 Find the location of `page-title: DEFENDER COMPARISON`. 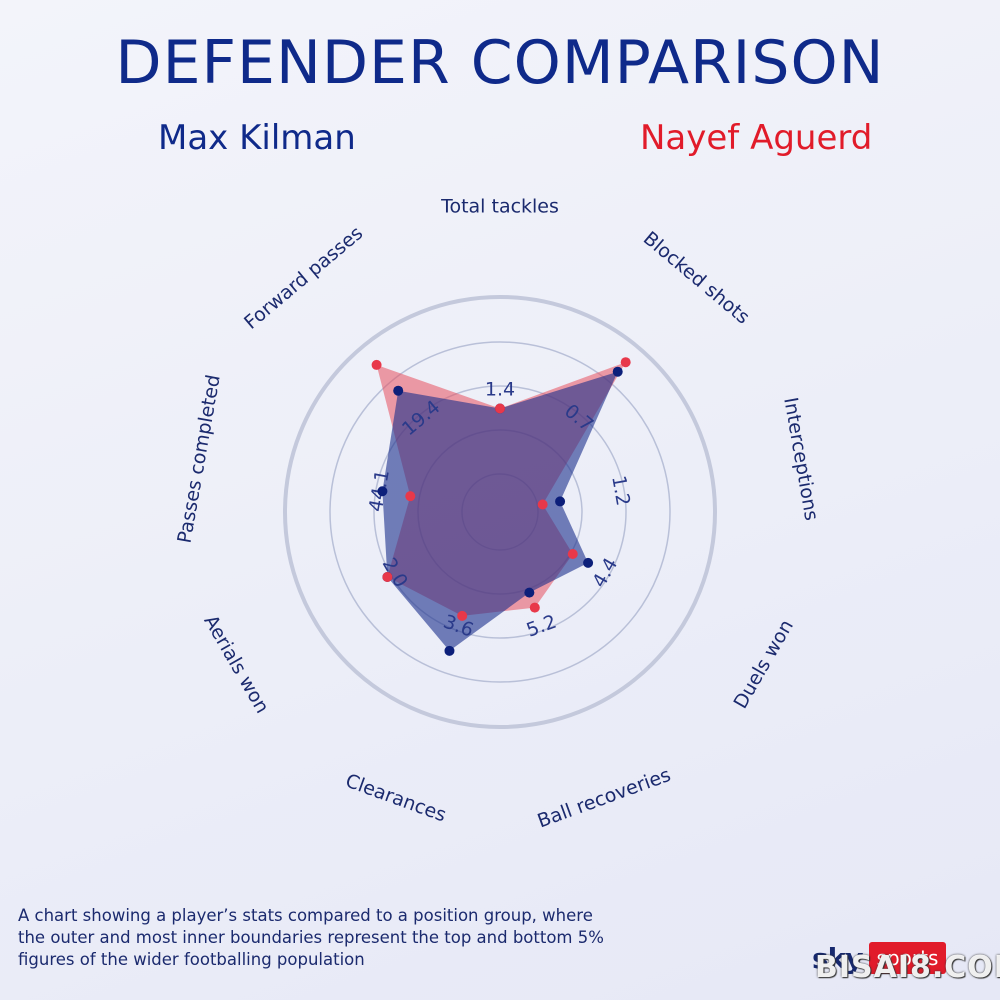

page-title: DEFENDER COMPARISON is located at coordinates (500, 63).